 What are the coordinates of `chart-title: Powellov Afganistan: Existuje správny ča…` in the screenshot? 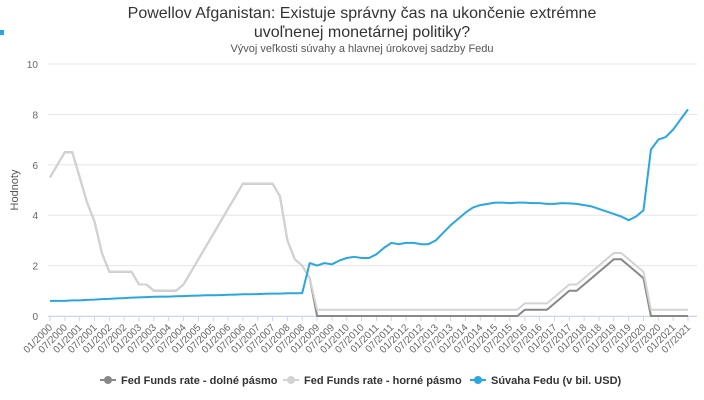 It's located at (362, 23).